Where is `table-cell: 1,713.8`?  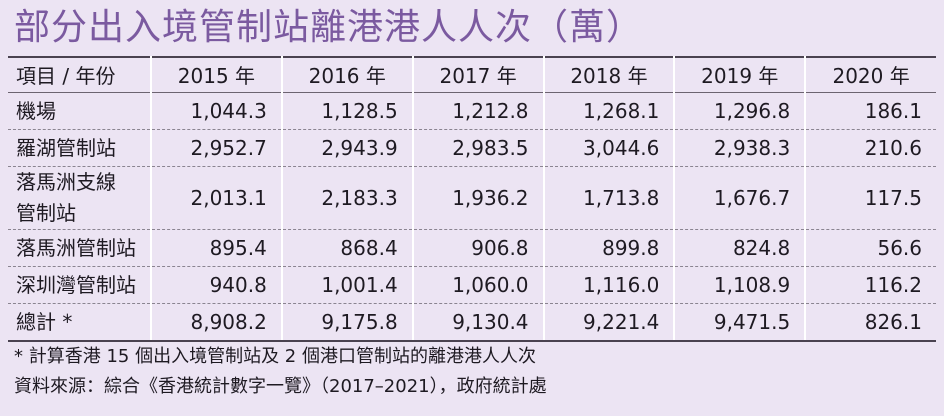
table-cell: 1,713.8 is located at coordinates (608, 198).